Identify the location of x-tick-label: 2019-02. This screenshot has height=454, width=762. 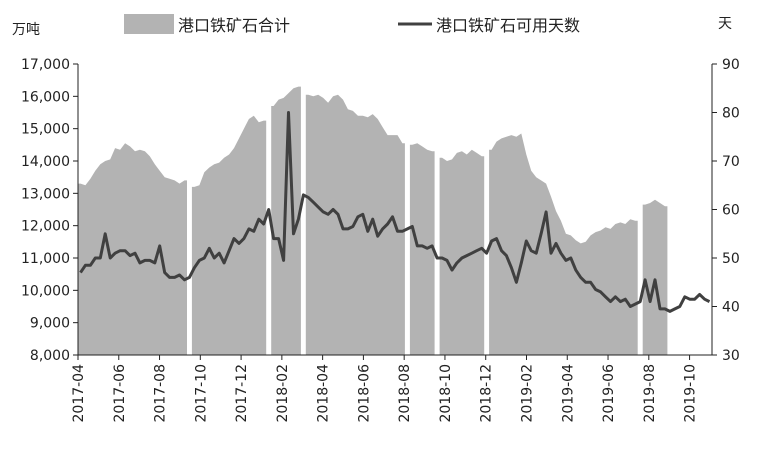
(527, 393).